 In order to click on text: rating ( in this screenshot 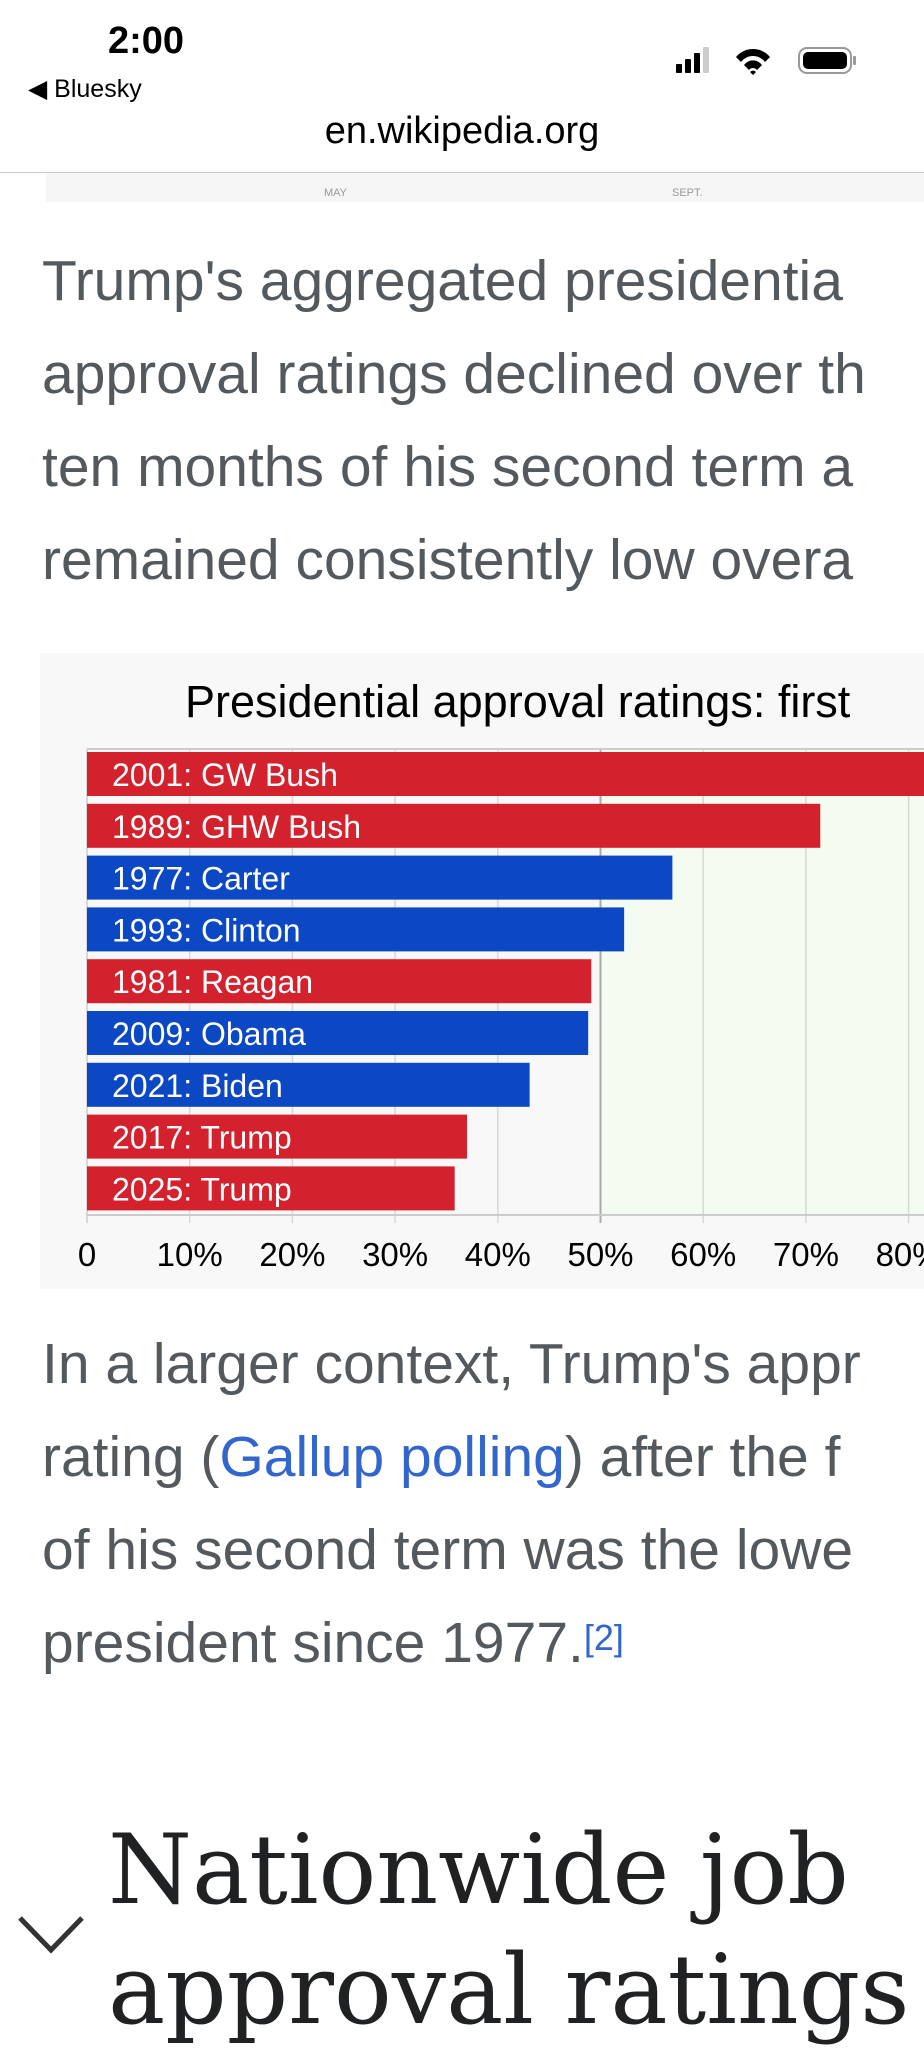, I will do `click(130, 1457)`.